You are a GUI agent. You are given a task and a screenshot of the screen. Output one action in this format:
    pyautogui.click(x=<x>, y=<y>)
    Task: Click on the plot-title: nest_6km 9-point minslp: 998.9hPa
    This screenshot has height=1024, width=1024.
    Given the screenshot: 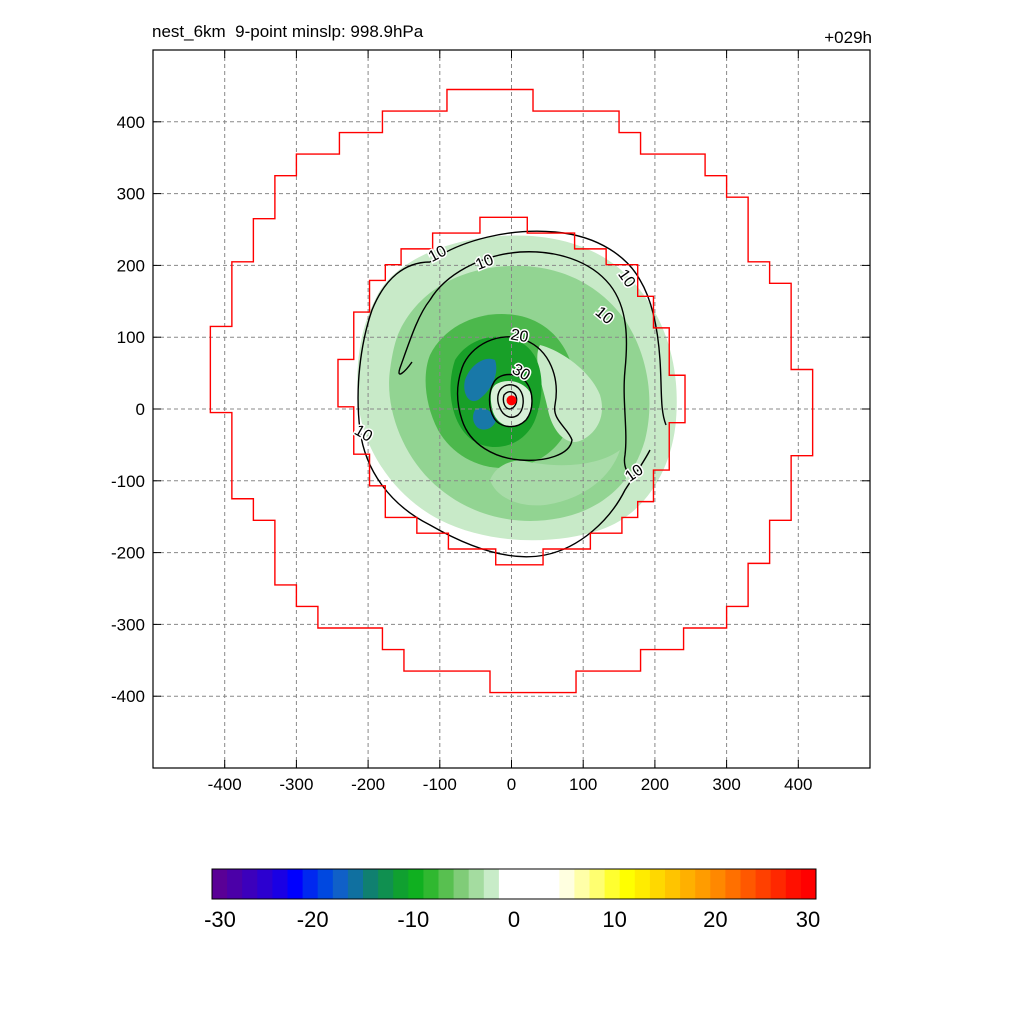 What is the action you would take?
    pyautogui.click(x=288, y=31)
    